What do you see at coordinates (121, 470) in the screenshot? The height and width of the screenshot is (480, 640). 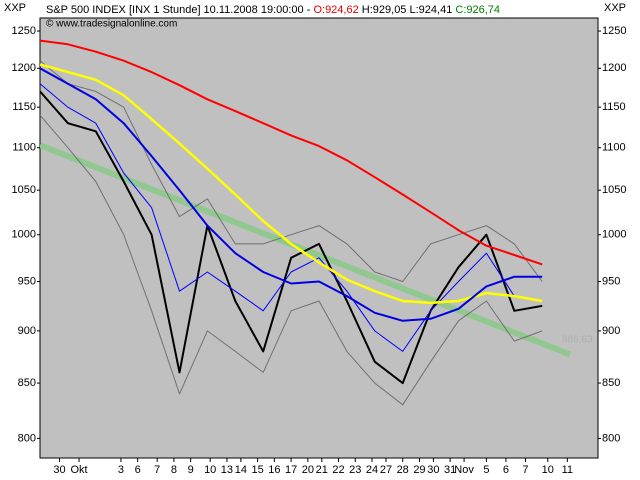 I see `x-tick-label: 3` at bounding box center [121, 470].